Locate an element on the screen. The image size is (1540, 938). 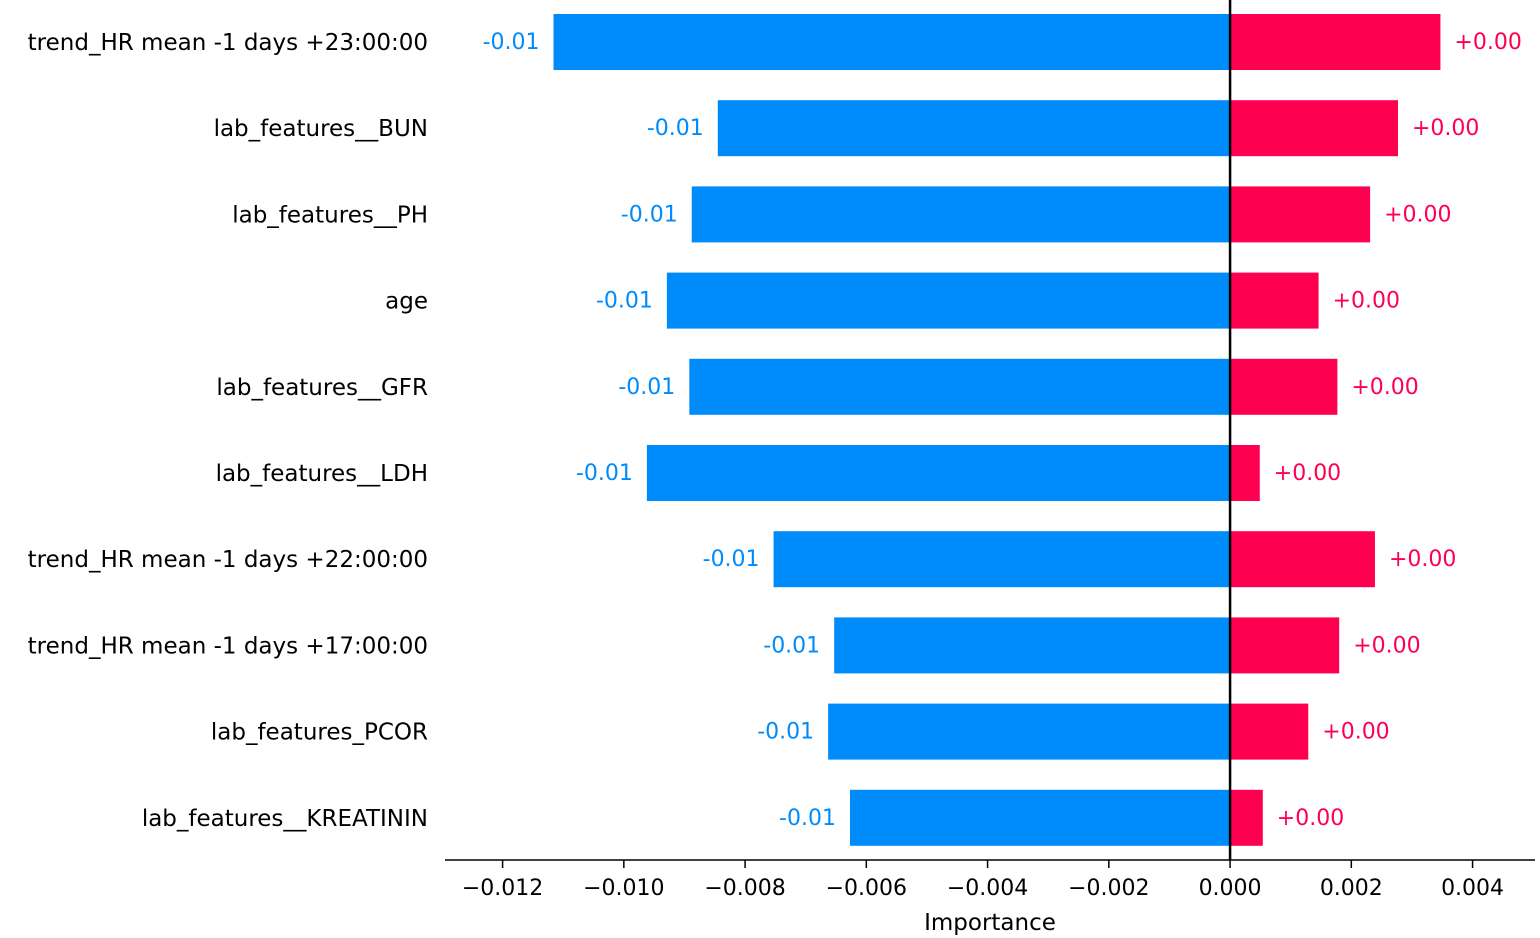
x-tick-label: 0.004 is located at coordinates (1472, 888).